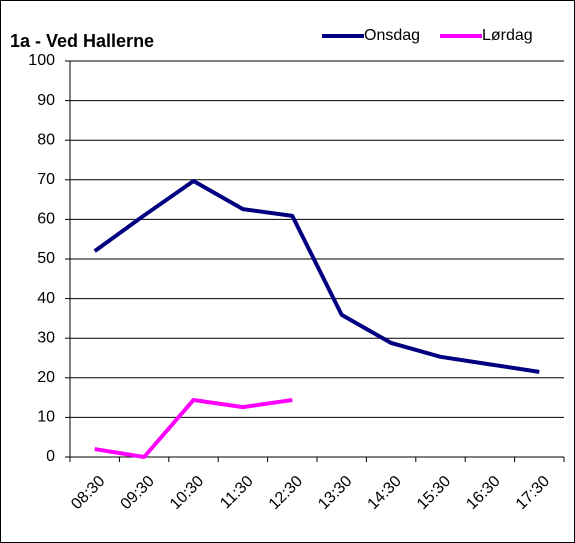 The width and height of the screenshot is (575, 543). I want to click on y-tick-label: 60, so click(46, 219).